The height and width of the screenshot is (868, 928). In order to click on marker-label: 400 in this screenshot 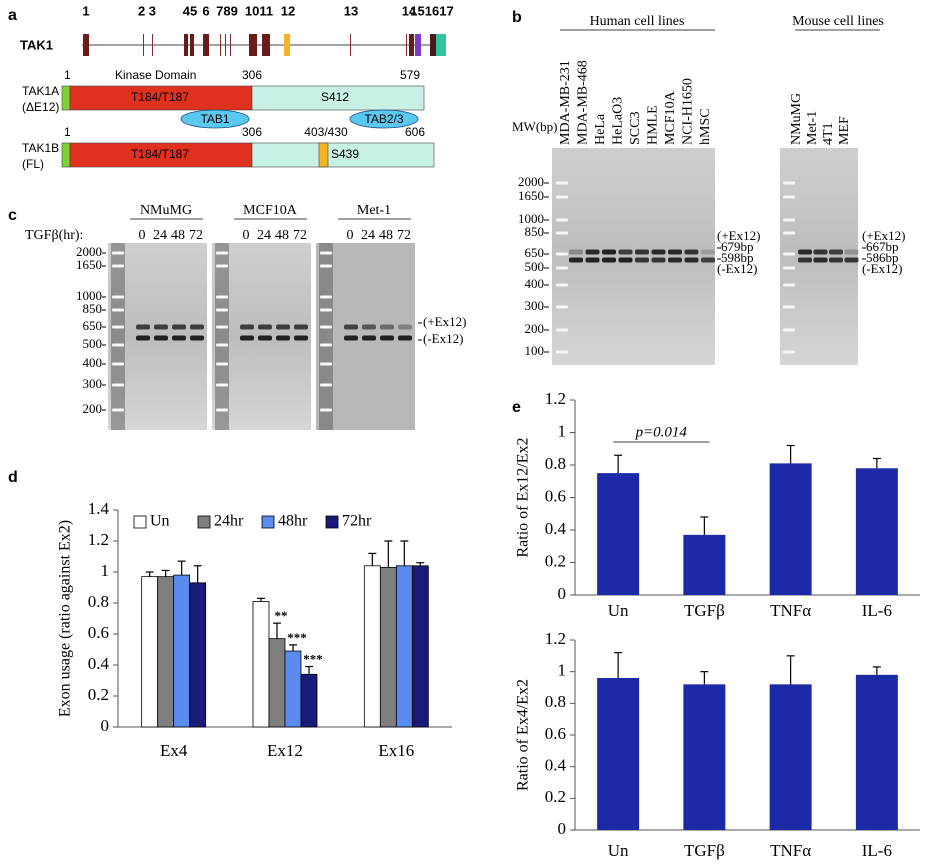, I will do `click(93, 362)`.